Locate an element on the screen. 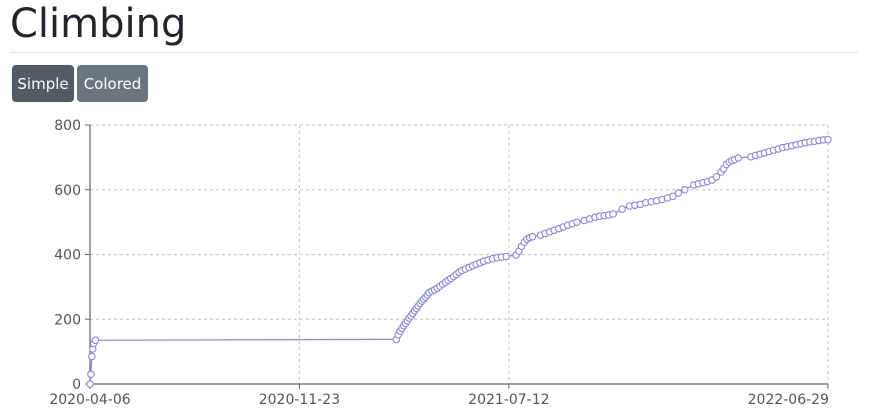  x-tick-label: 2021-07-12 is located at coordinates (508, 400).